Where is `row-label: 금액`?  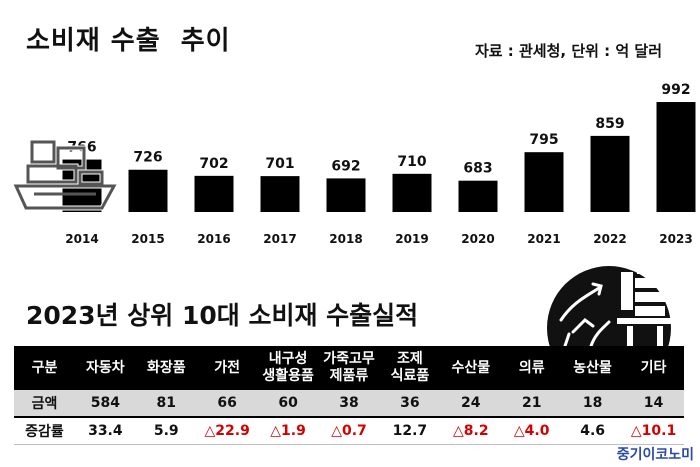 row-label: 금액 is located at coordinates (44, 404).